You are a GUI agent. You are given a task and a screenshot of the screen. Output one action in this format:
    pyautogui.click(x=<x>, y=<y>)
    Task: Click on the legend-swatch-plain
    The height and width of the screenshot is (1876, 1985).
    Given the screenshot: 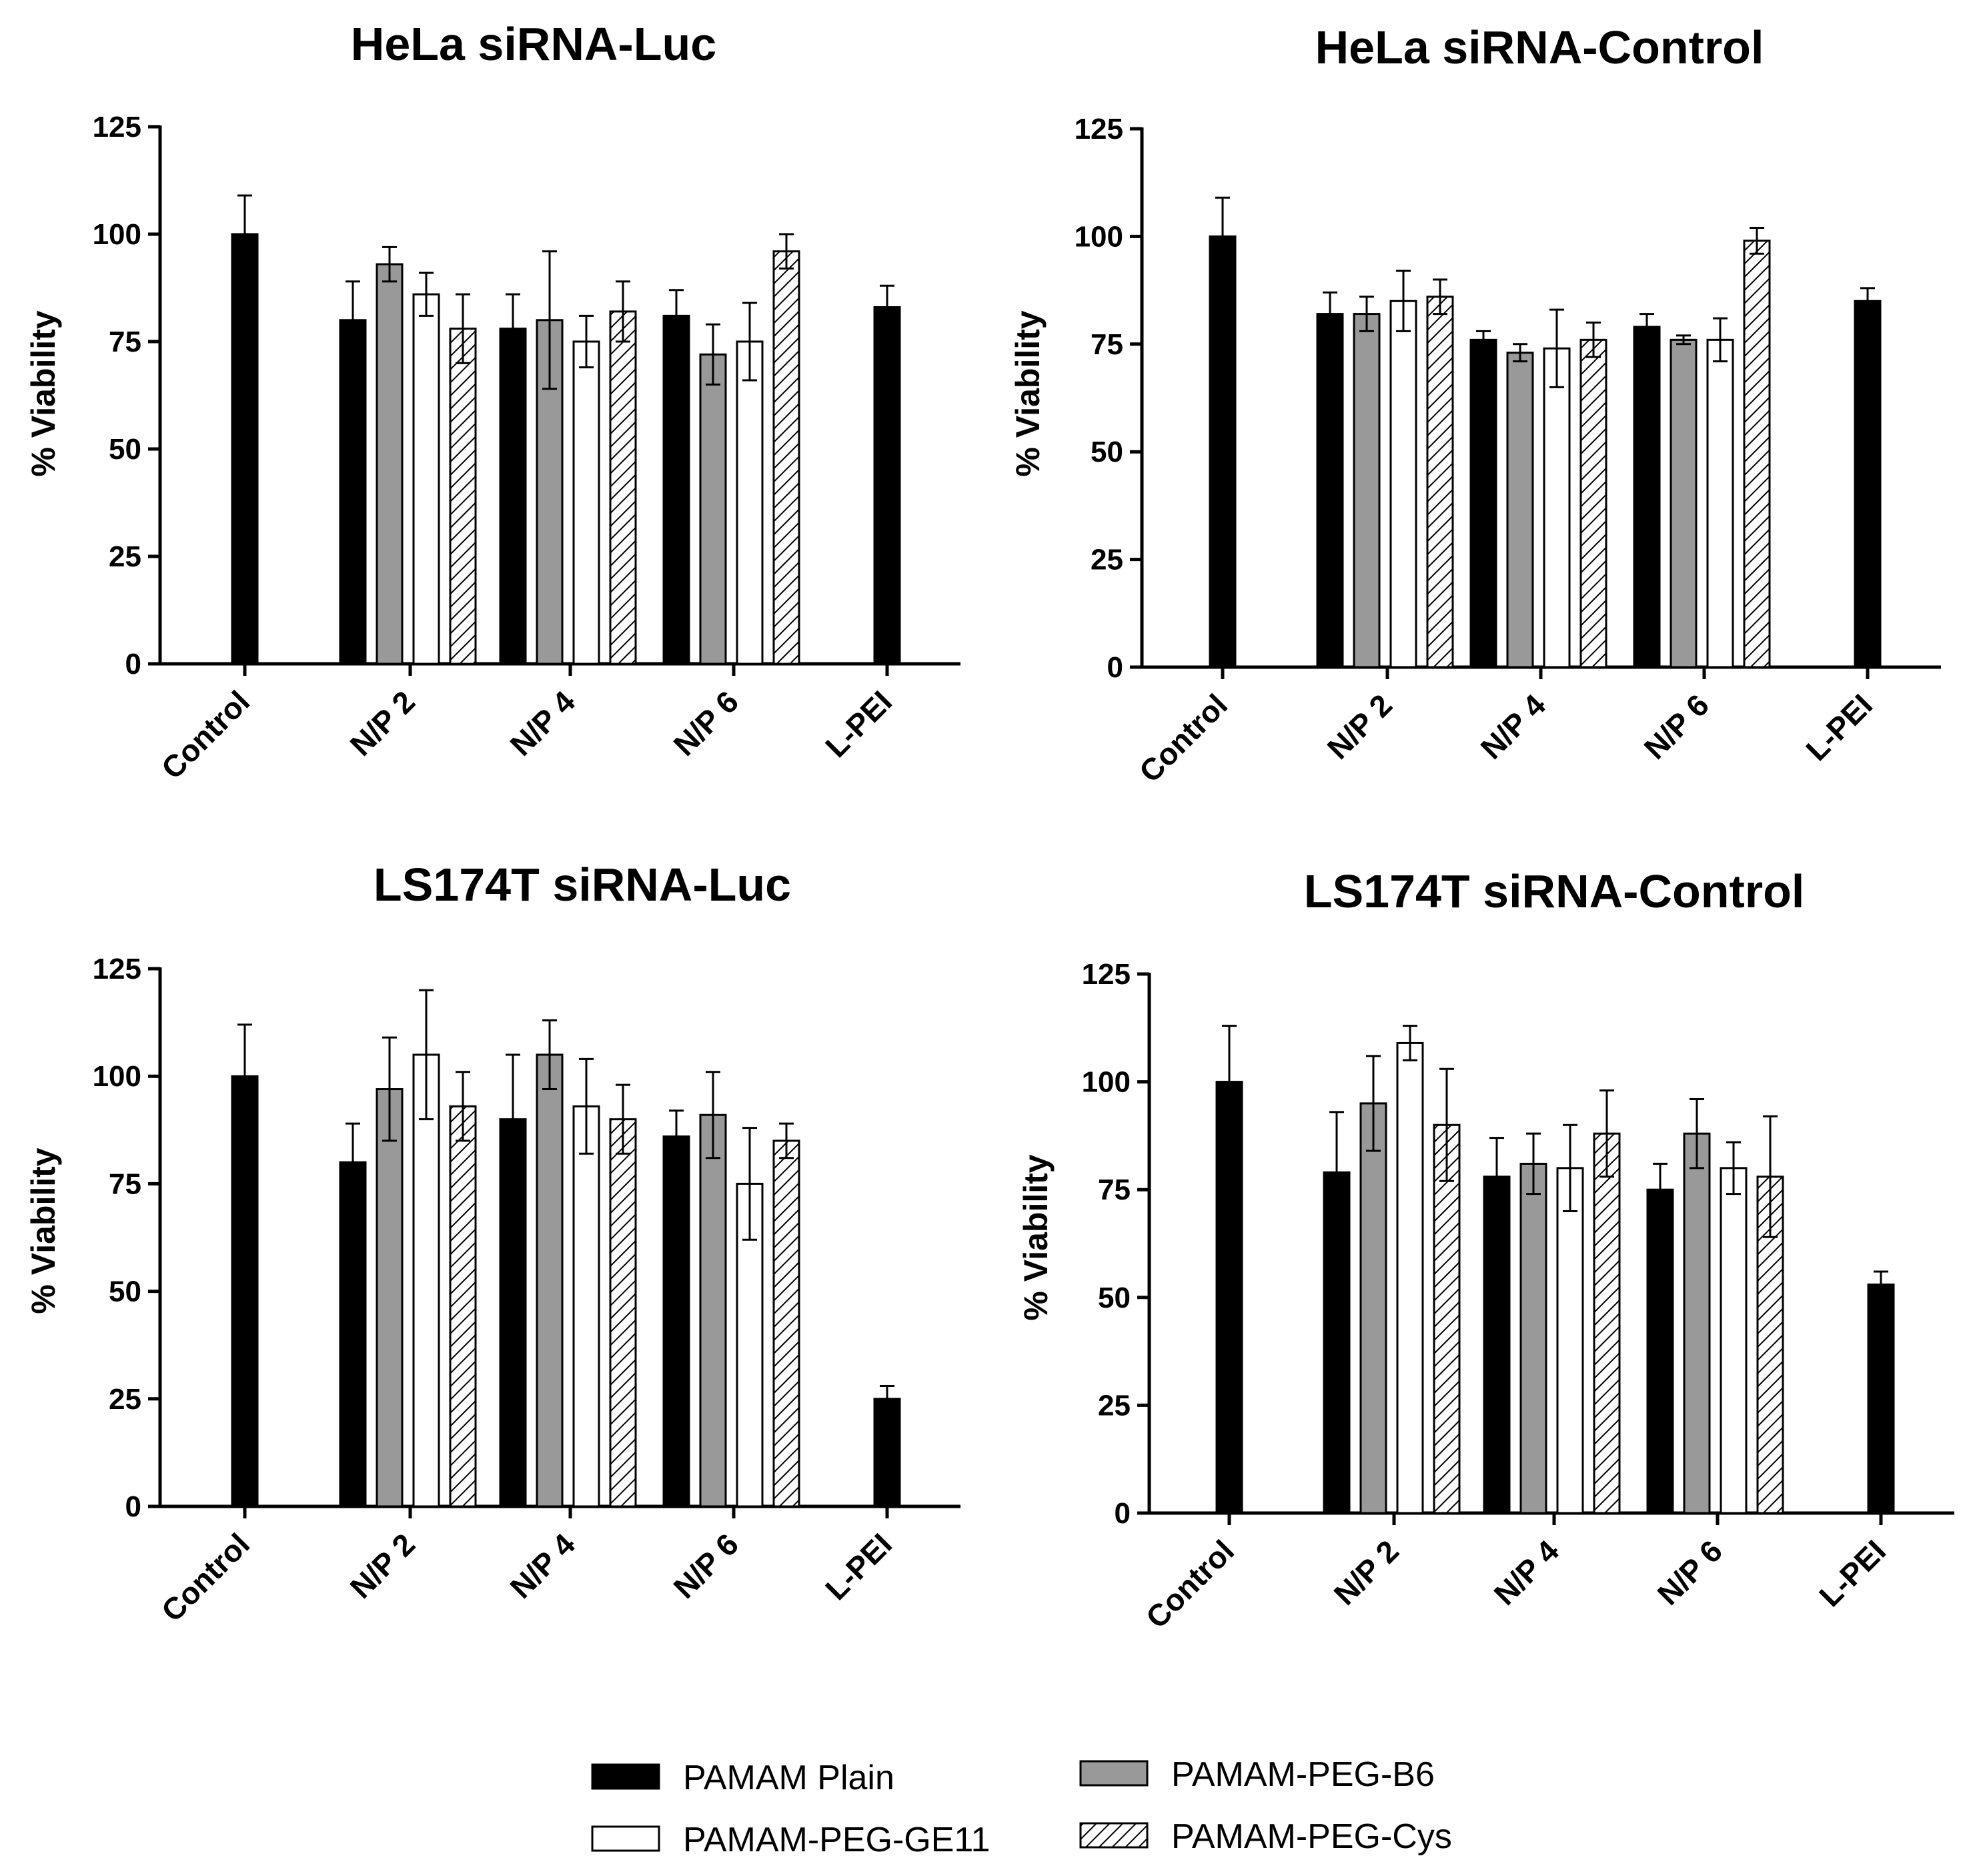 What is the action you would take?
    pyautogui.click(x=625, y=1776)
    